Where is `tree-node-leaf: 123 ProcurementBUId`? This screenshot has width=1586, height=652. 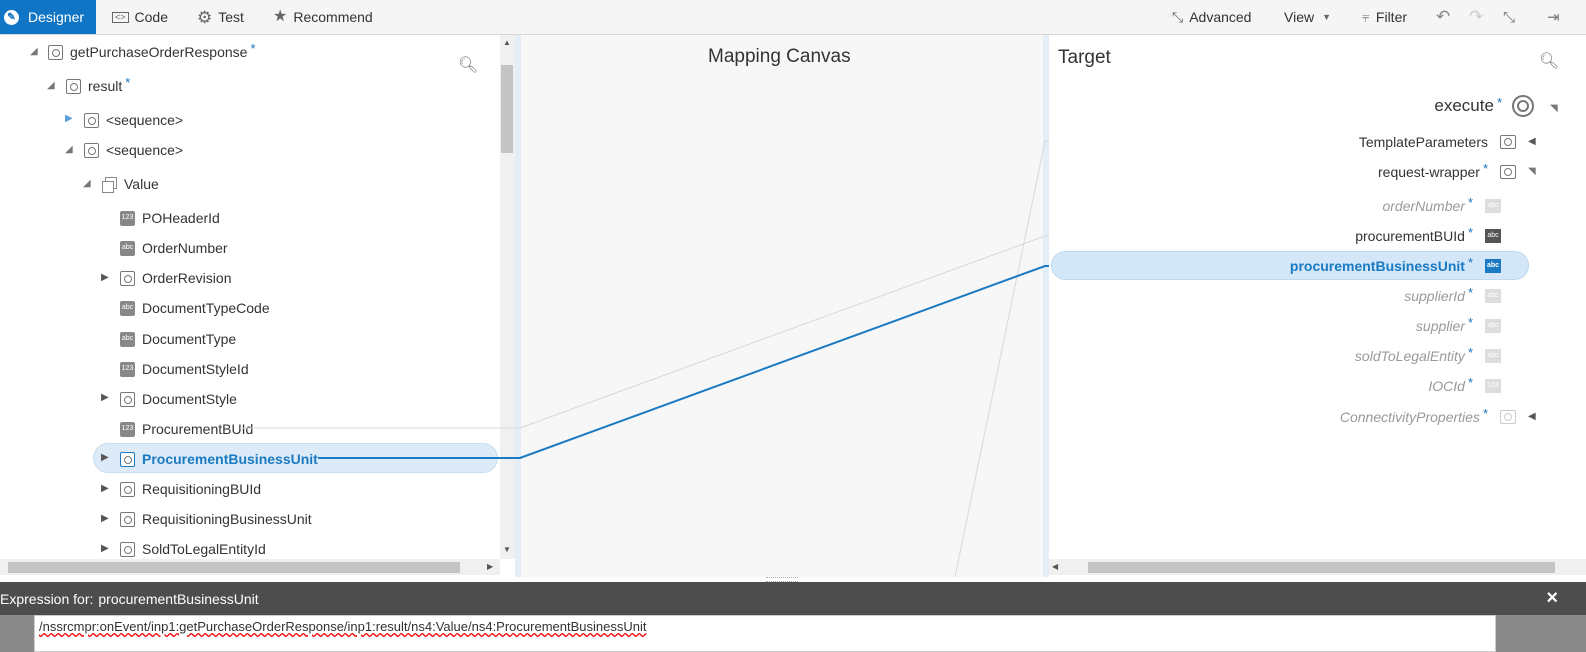
tree-node-leaf: 123 ProcurementBUId is located at coordinates (186, 429).